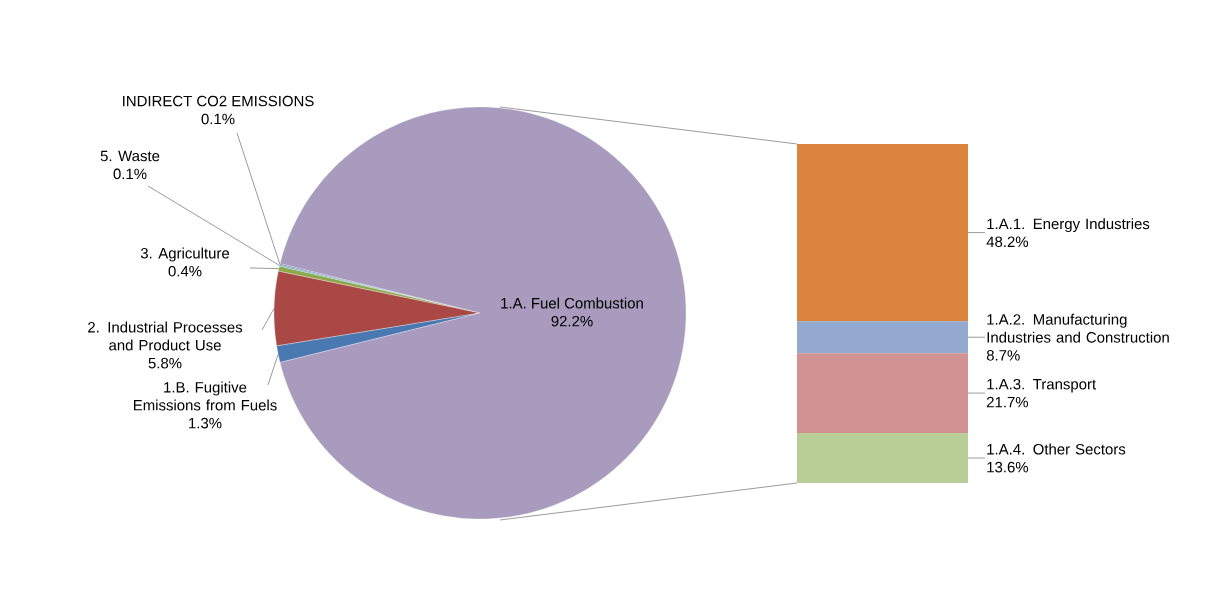 This screenshot has height=605, width=1205. I want to click on slice-label: 1.B. Fugitive Emissions from Fuels, so click(205, 396).